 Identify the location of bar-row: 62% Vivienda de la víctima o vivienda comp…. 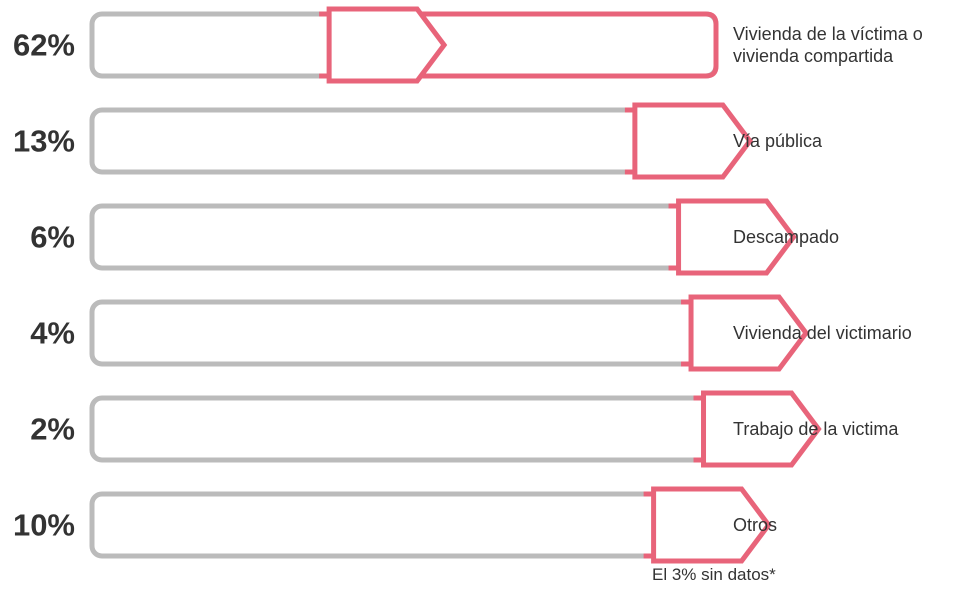
(468, 45).